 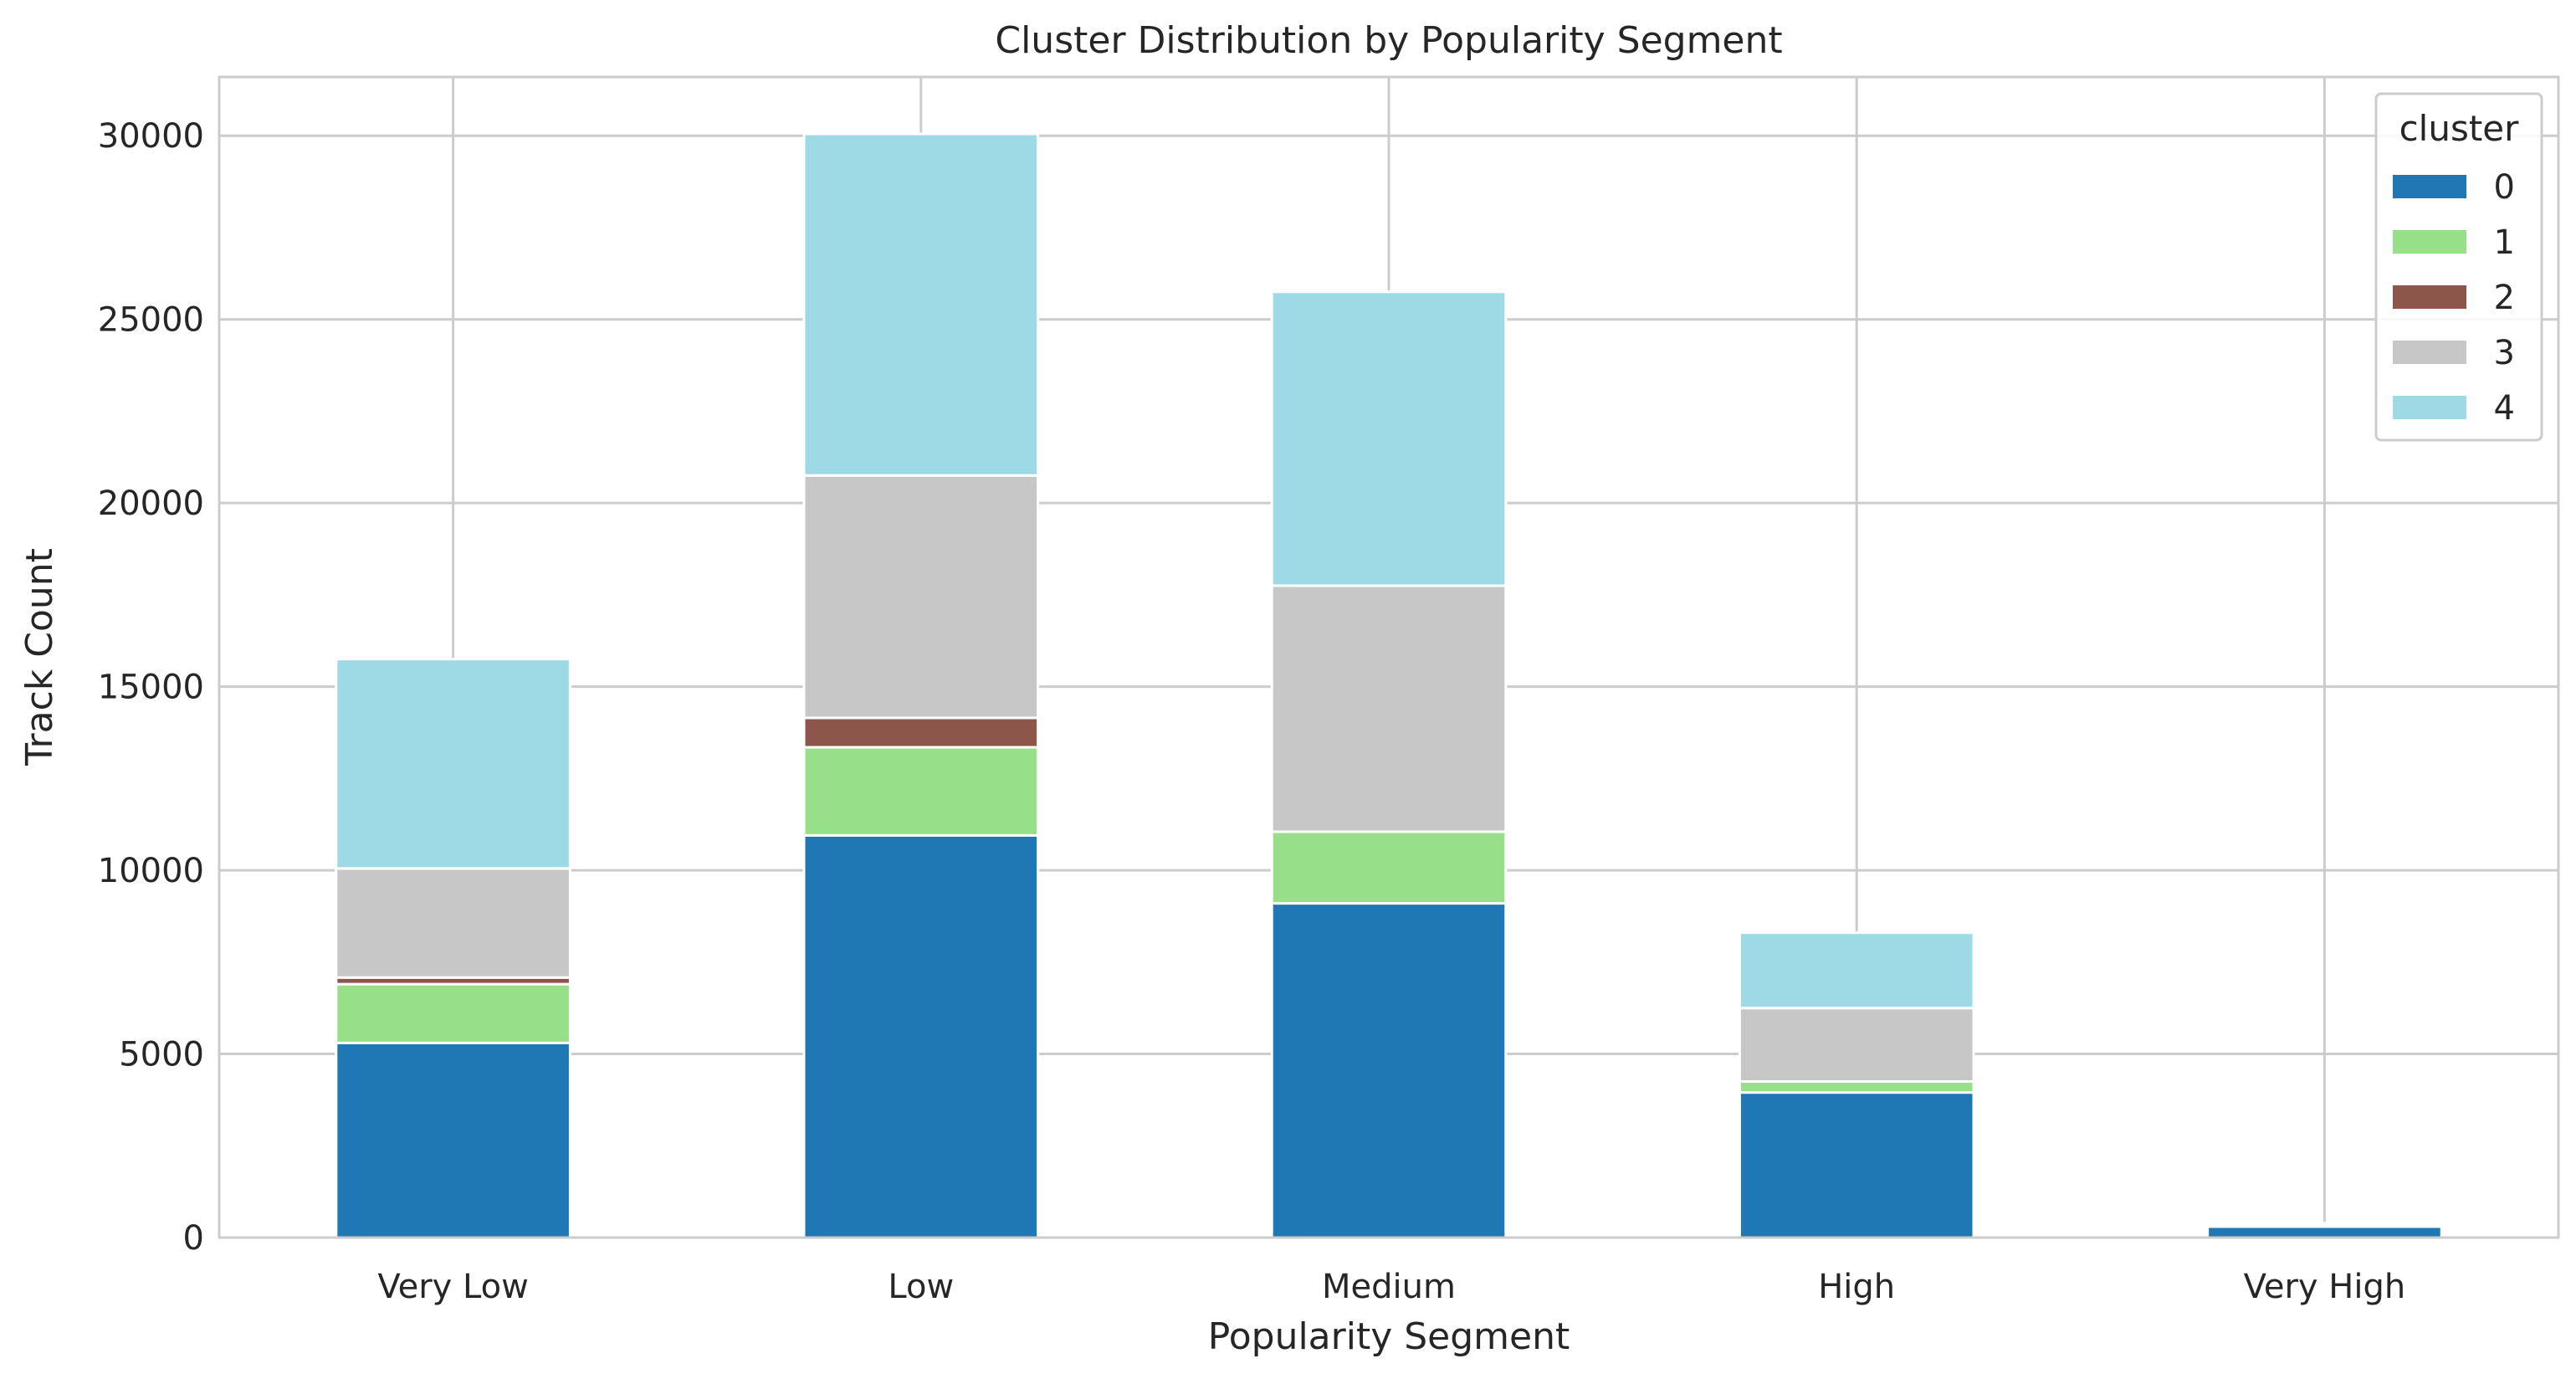 What do you see at coordinates (40, 657) in the screenshot?
I see `y-axis-label: Track Count` at bounding box center [40, 657].